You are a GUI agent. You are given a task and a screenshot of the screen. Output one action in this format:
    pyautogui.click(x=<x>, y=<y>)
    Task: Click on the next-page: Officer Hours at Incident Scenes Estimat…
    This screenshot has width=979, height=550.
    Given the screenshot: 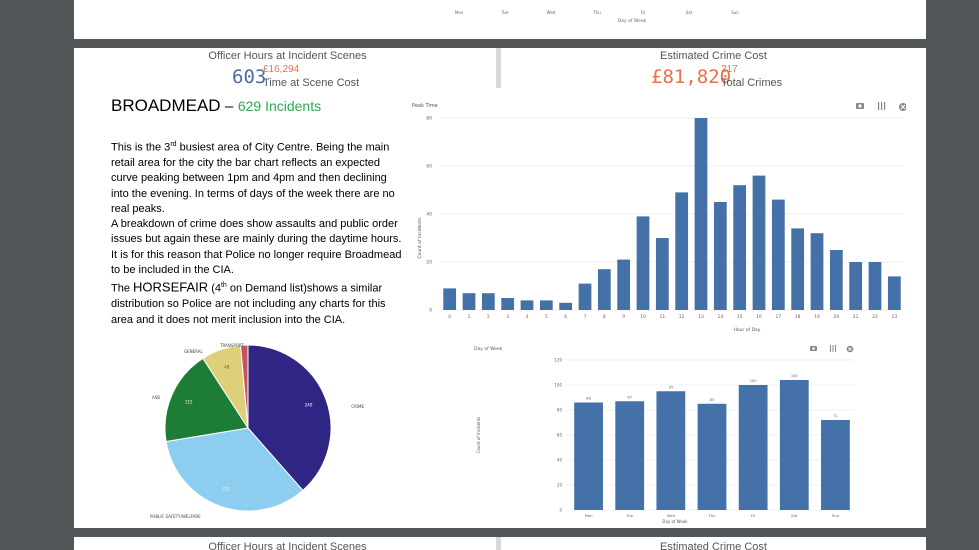 What is the action you would take?
    pyautogui.click(x=500, y=543)
    